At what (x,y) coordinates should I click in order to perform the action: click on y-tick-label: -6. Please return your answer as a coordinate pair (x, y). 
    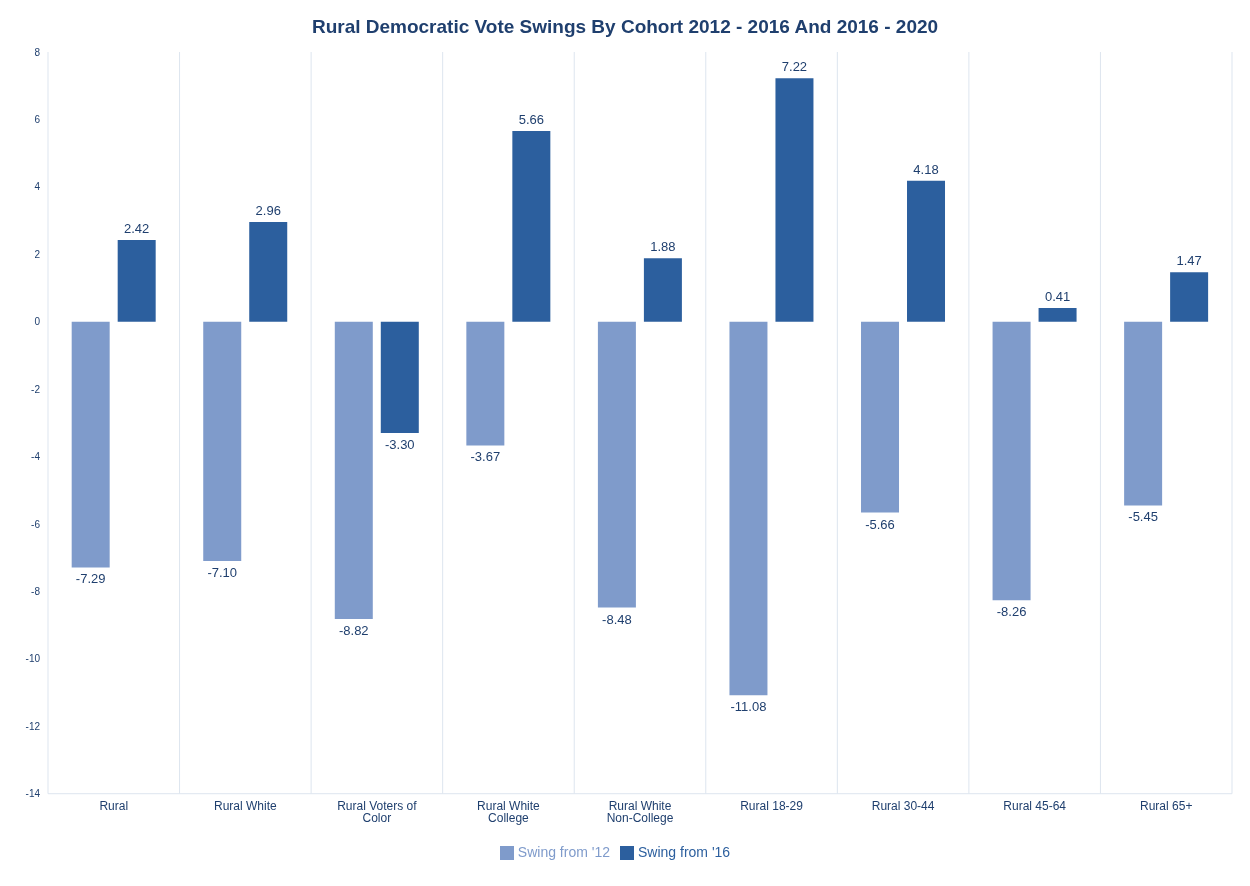
    Looking at the image, I should click on (36, 524).